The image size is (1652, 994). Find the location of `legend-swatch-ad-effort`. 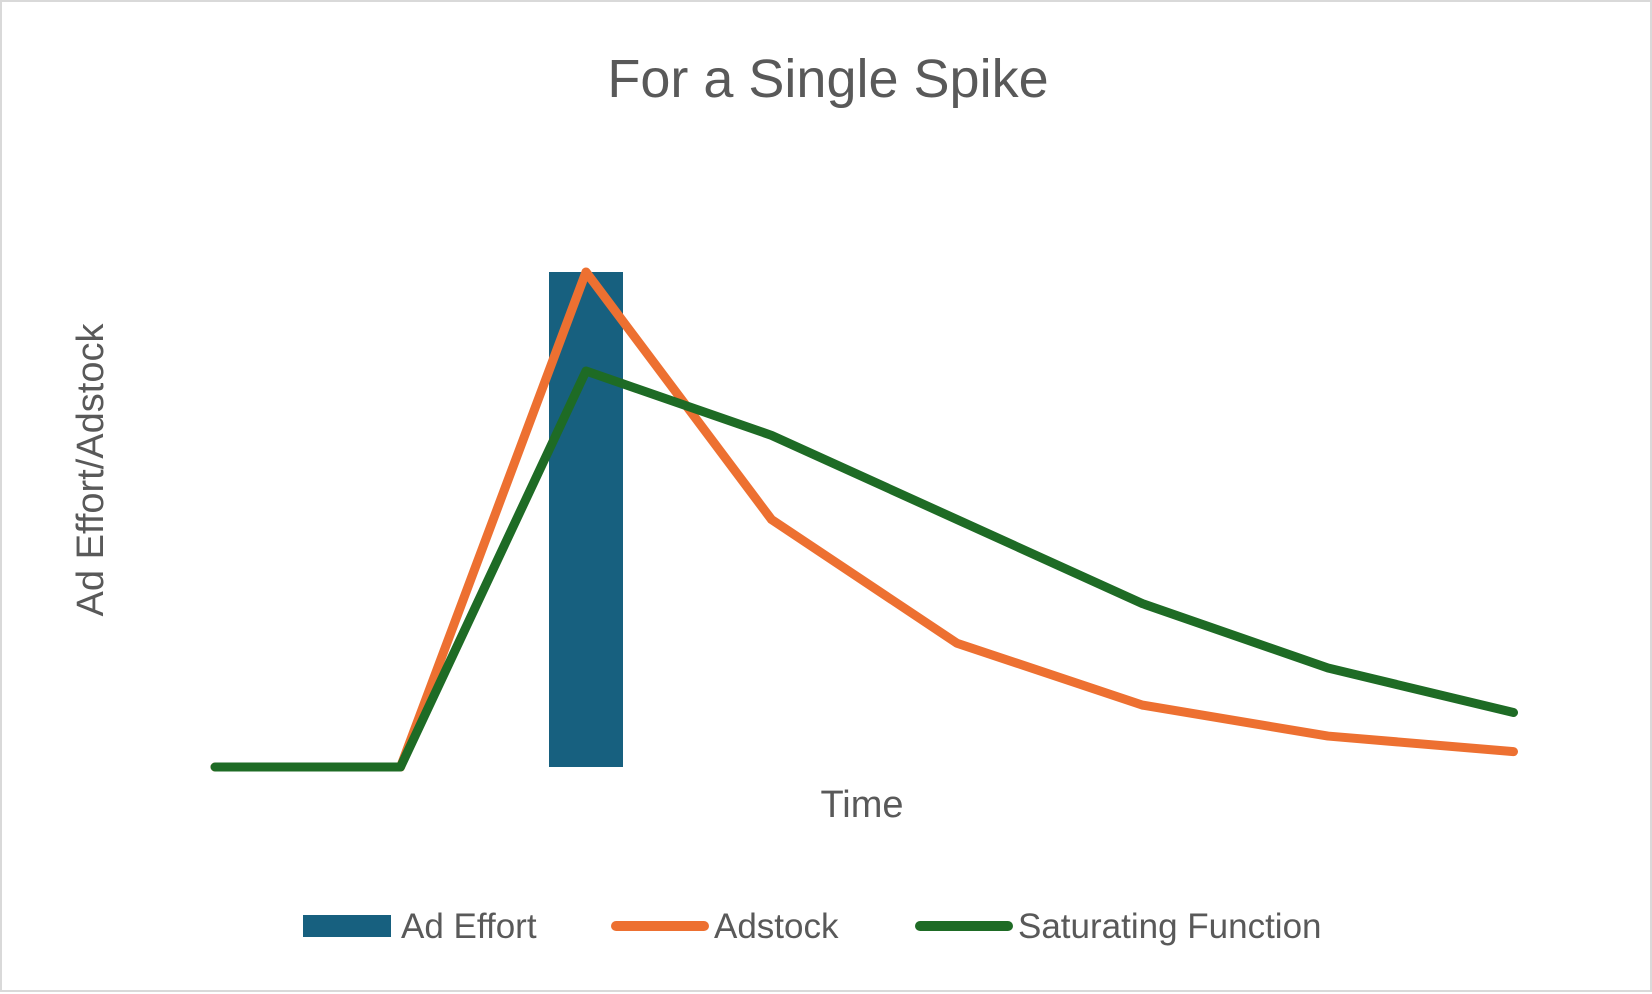

legend-swatch-ad-effort is located at coordinates (347, 926).